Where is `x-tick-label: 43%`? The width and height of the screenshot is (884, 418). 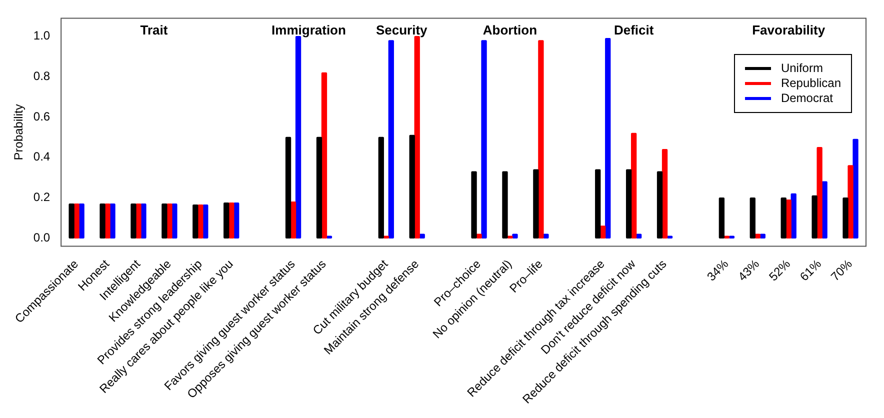 x-tick-label: 43% is located at coordinates (748, 270).